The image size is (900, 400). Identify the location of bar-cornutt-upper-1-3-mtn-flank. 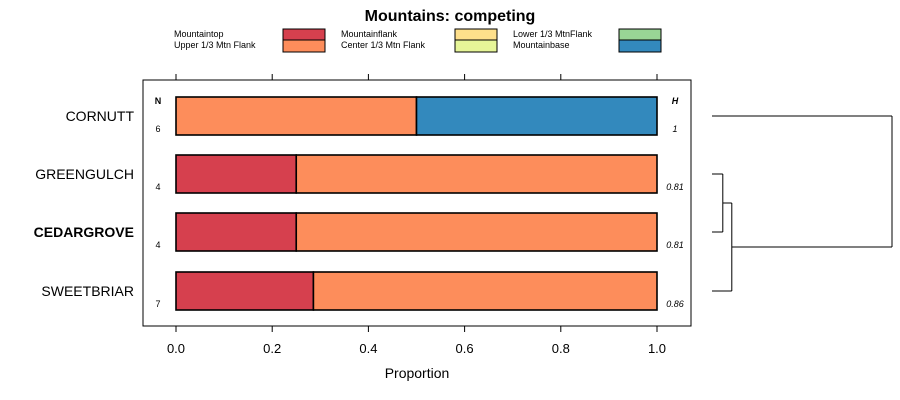
(296, 116).